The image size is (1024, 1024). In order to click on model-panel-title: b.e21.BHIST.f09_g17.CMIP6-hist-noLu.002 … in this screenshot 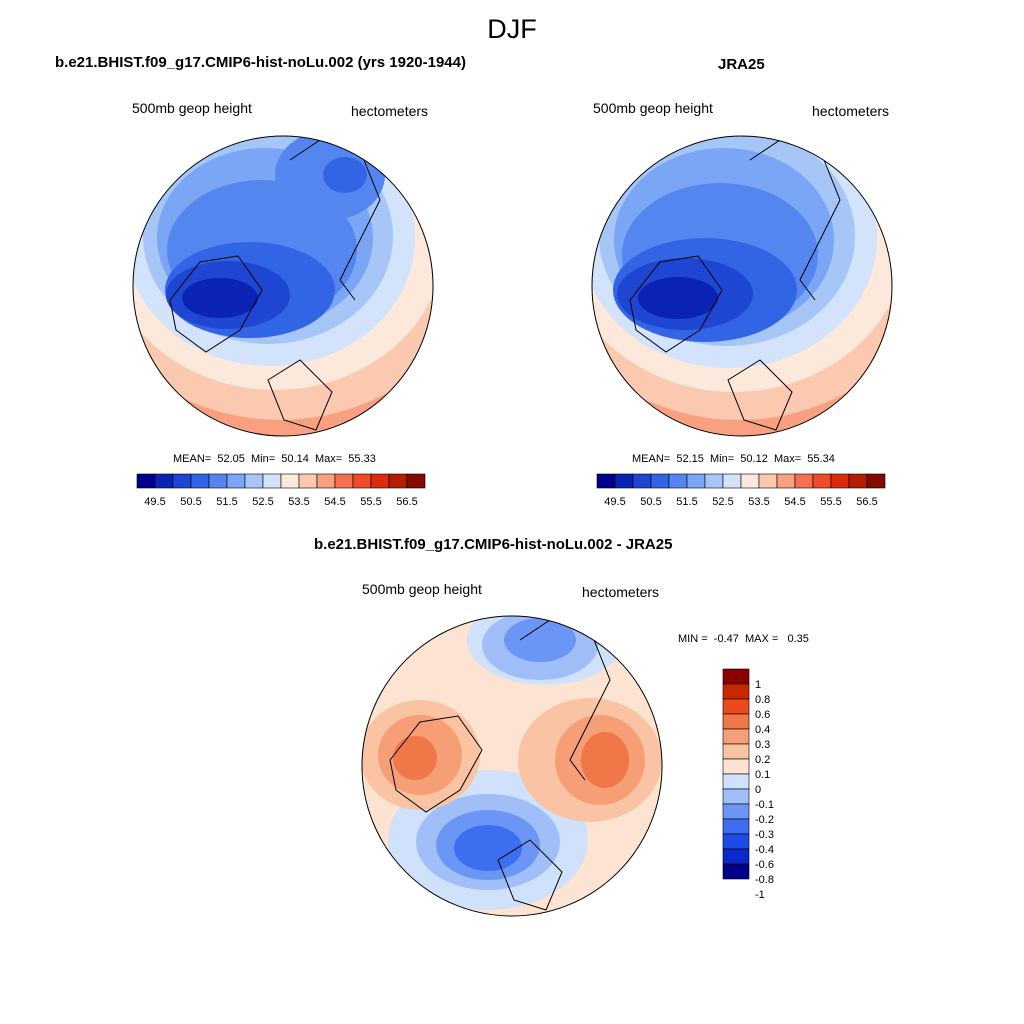, I will do `click(260, 62)`.